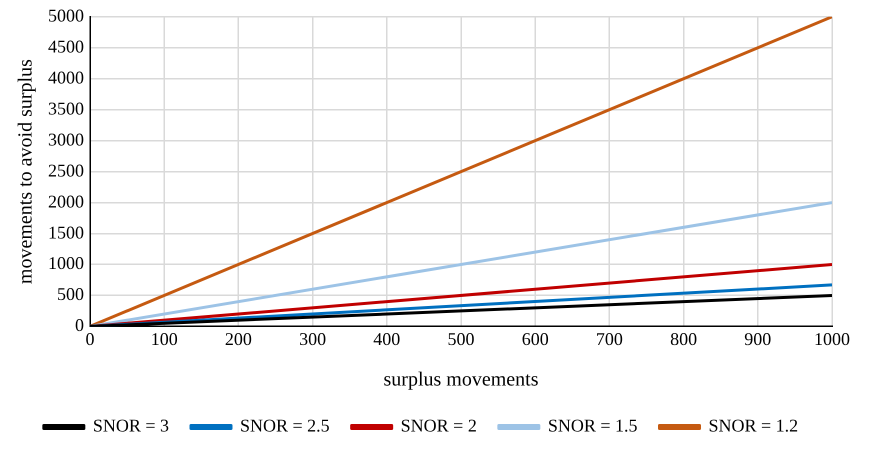 The width and height of the screenshot is (877, 450). I want to click on y-tick-label: 1000, so click(66, 263).